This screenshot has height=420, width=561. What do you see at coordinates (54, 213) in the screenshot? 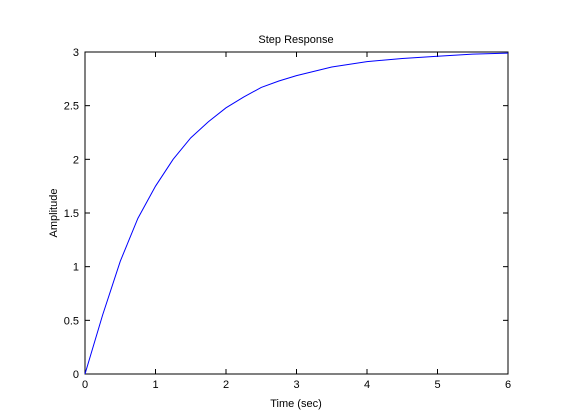
I see `y-axis-label: Amplitude` at bounding box center [54, 213].